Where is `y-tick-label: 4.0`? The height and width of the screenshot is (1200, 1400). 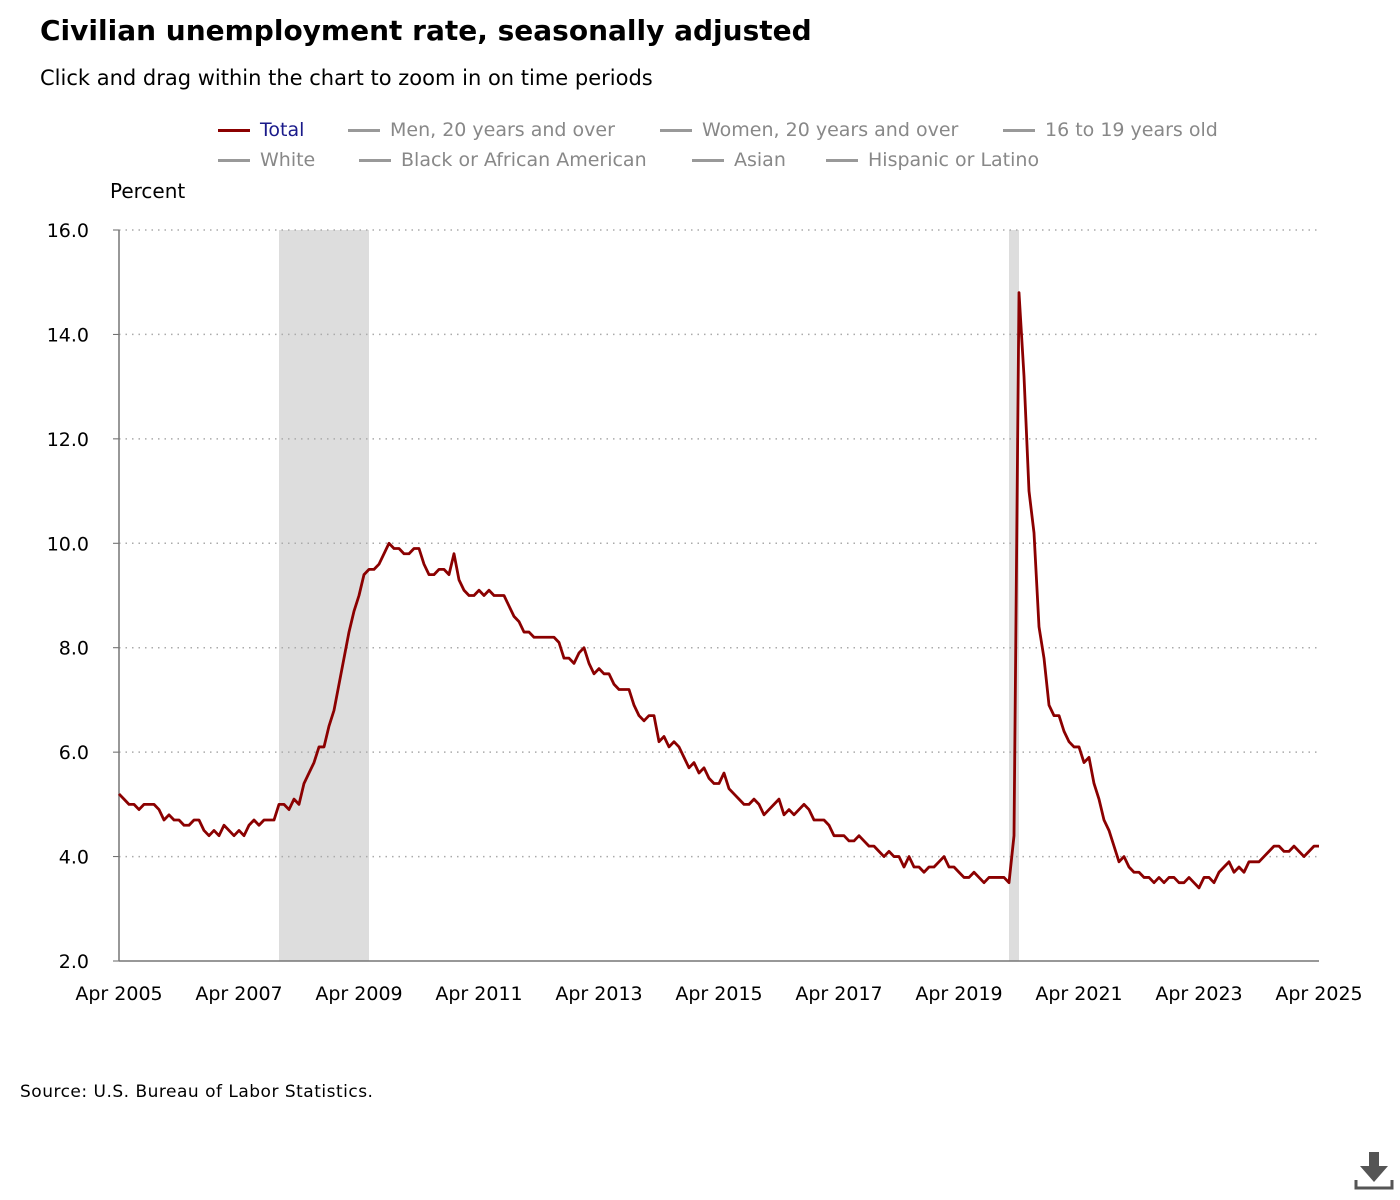 y-tick-label: 4.0 is located at coordinates (74, 858).